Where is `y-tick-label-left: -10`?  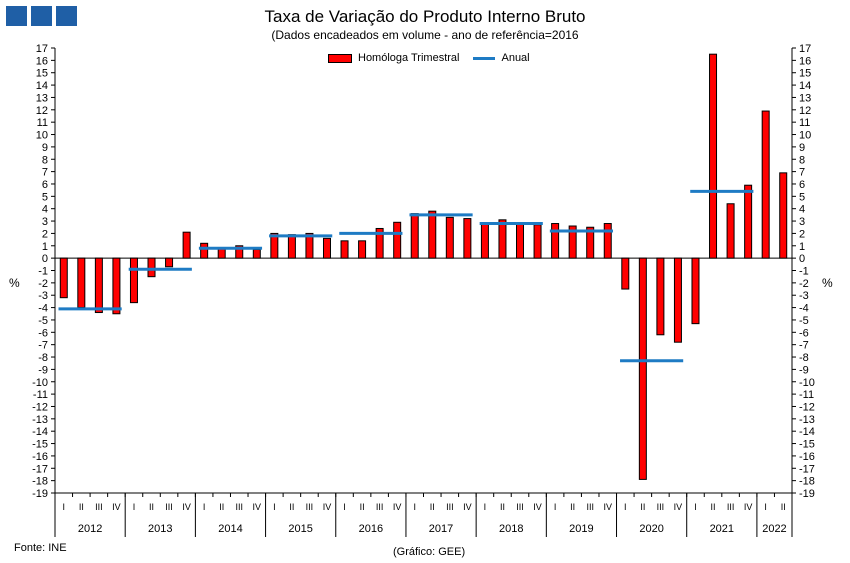 y-tick-label-left: -10 is located at coordinates (40, 383).